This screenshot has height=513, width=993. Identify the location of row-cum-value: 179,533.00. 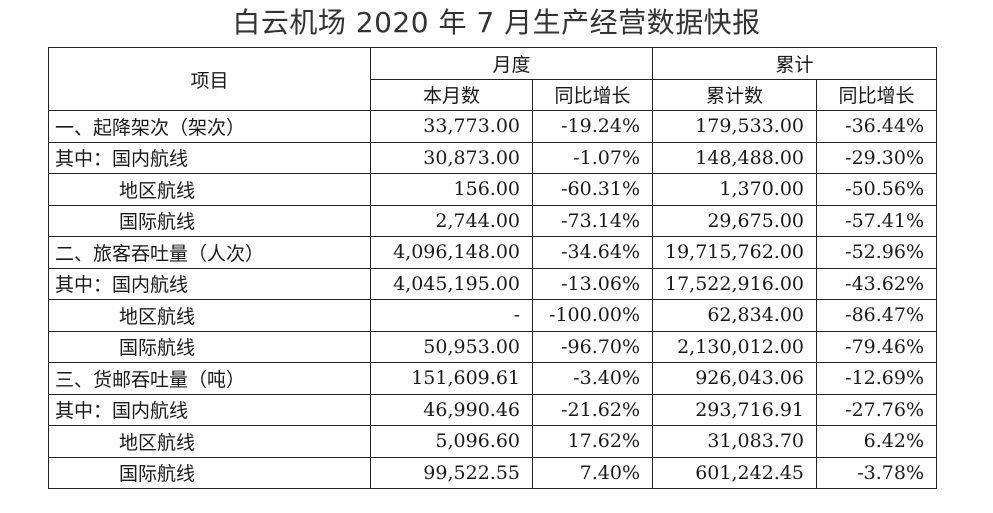
(735, 126).